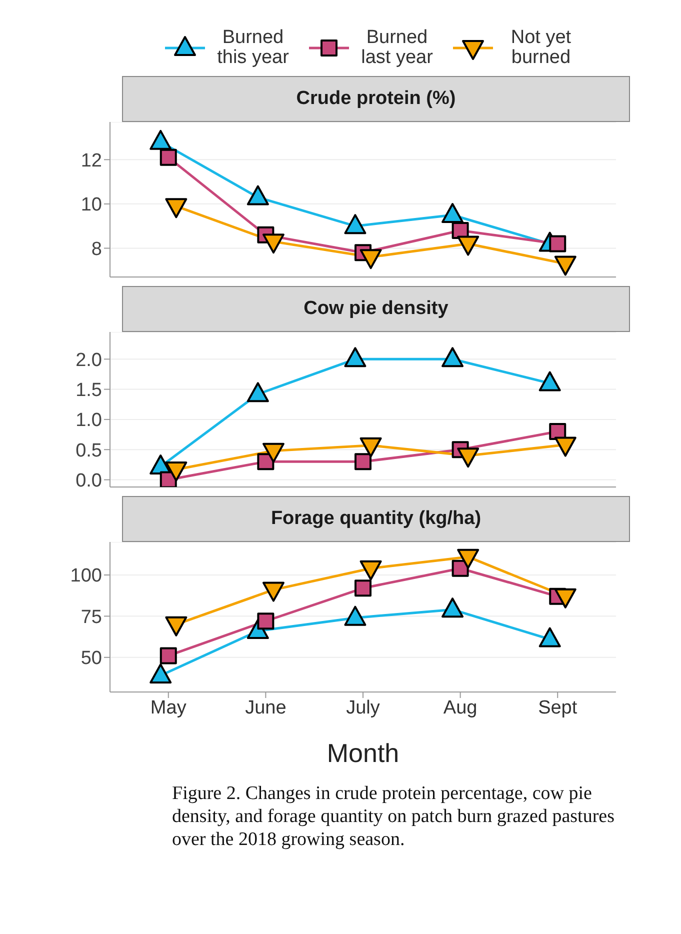  Describe the element at coordinates (89, 391) in the screenshot. I see `y-tick-label: 1.5` at that location.